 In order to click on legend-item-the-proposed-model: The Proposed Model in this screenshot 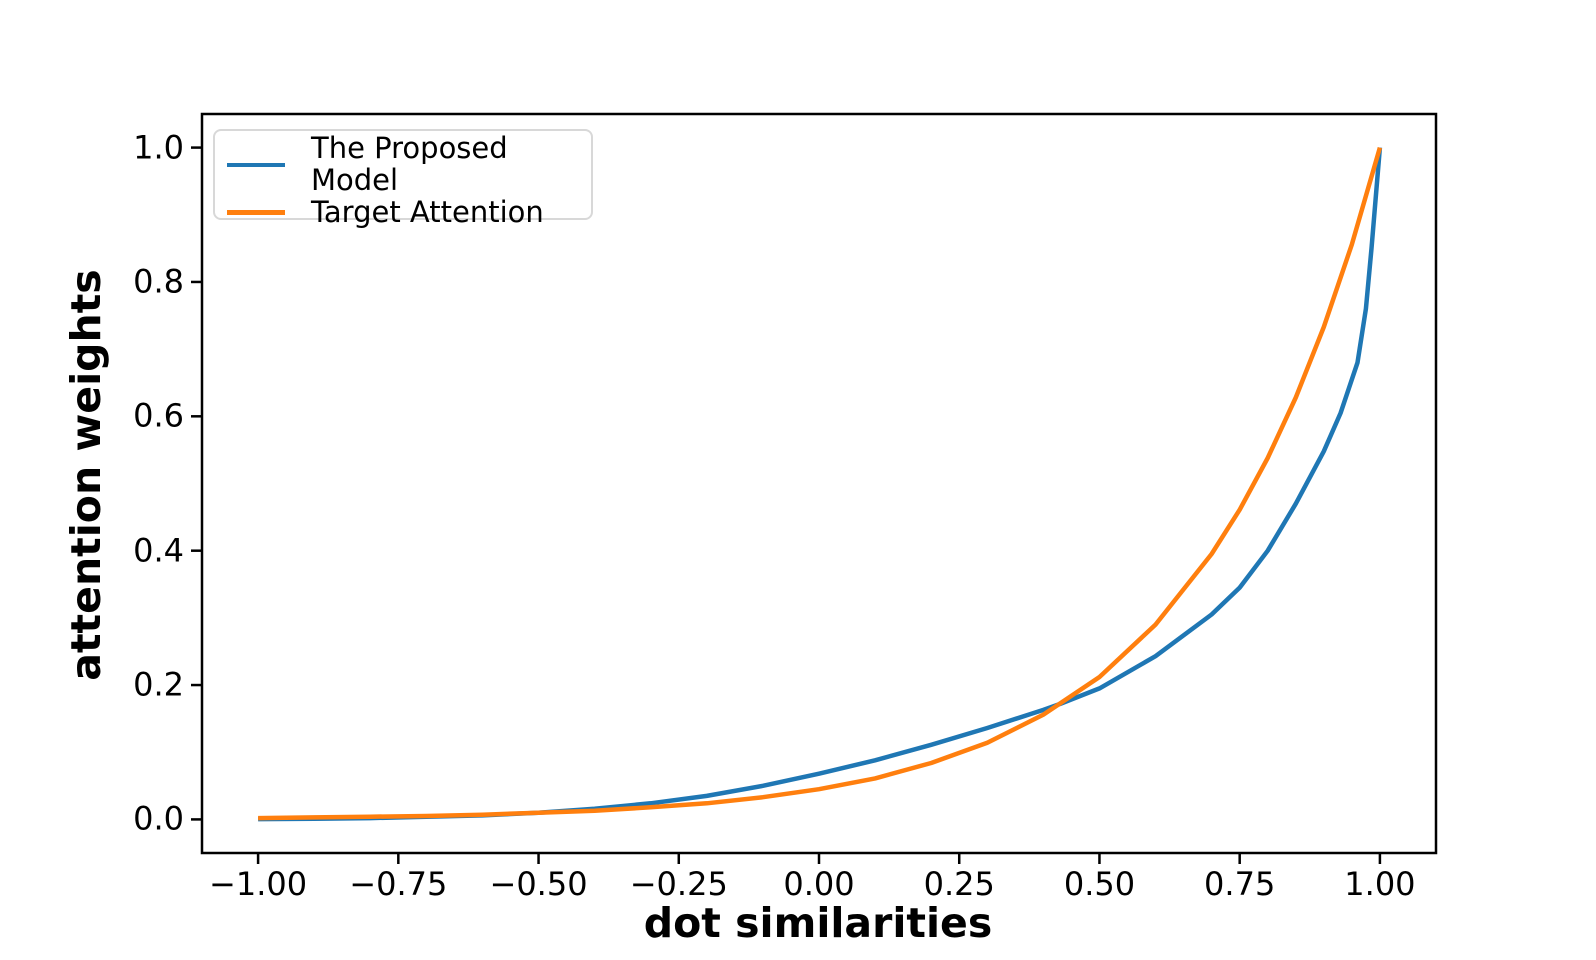, I will do `click(403, 164)`.